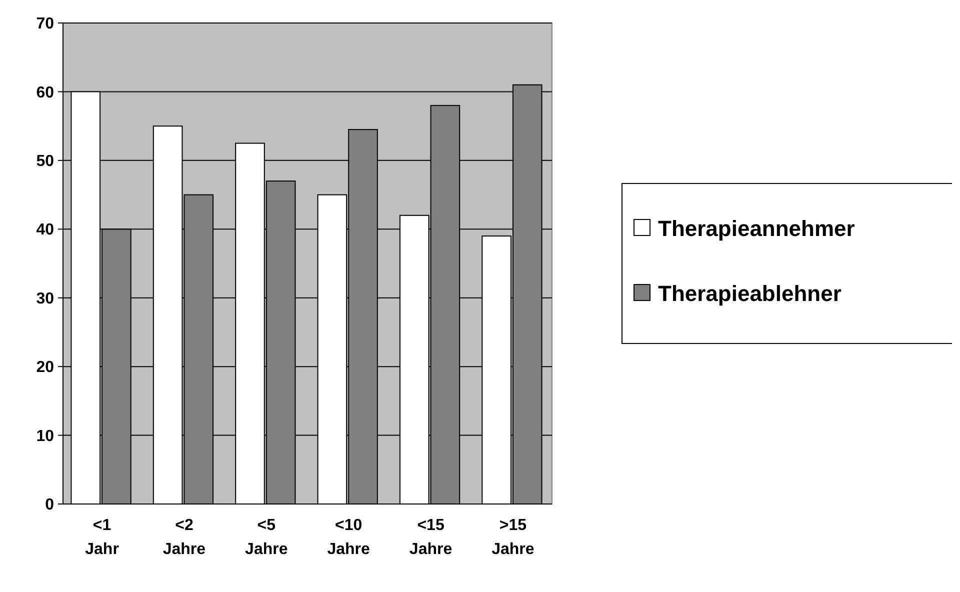 The width and height of the screenshot is (960, 592). What do you see at coordinates (348, 537) in the screenshot?
I see `x-tick-label: <10 Jahre` at bounding box center [348, 537].